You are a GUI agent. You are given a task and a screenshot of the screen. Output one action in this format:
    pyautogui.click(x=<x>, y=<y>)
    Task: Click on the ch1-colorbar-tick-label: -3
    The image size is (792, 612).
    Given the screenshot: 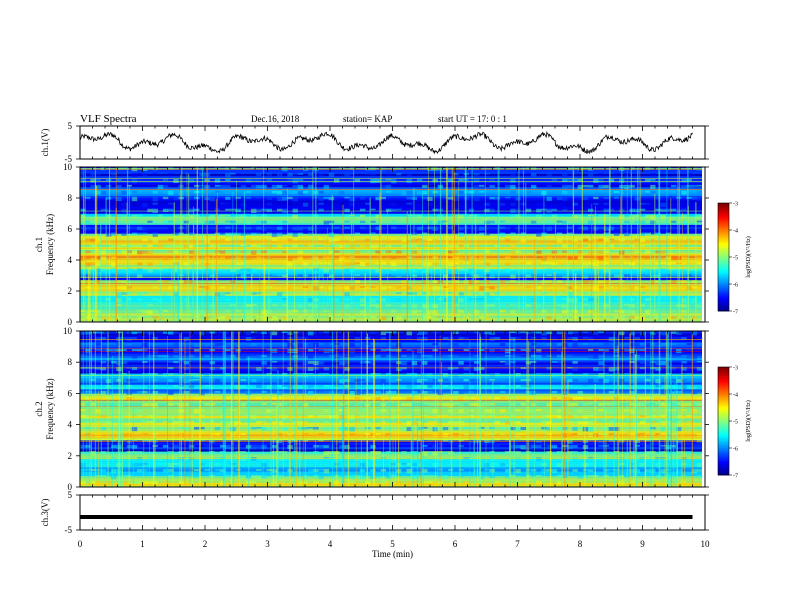 What is the action you would take?
    pyautogui.click(x=735, y=205)
    